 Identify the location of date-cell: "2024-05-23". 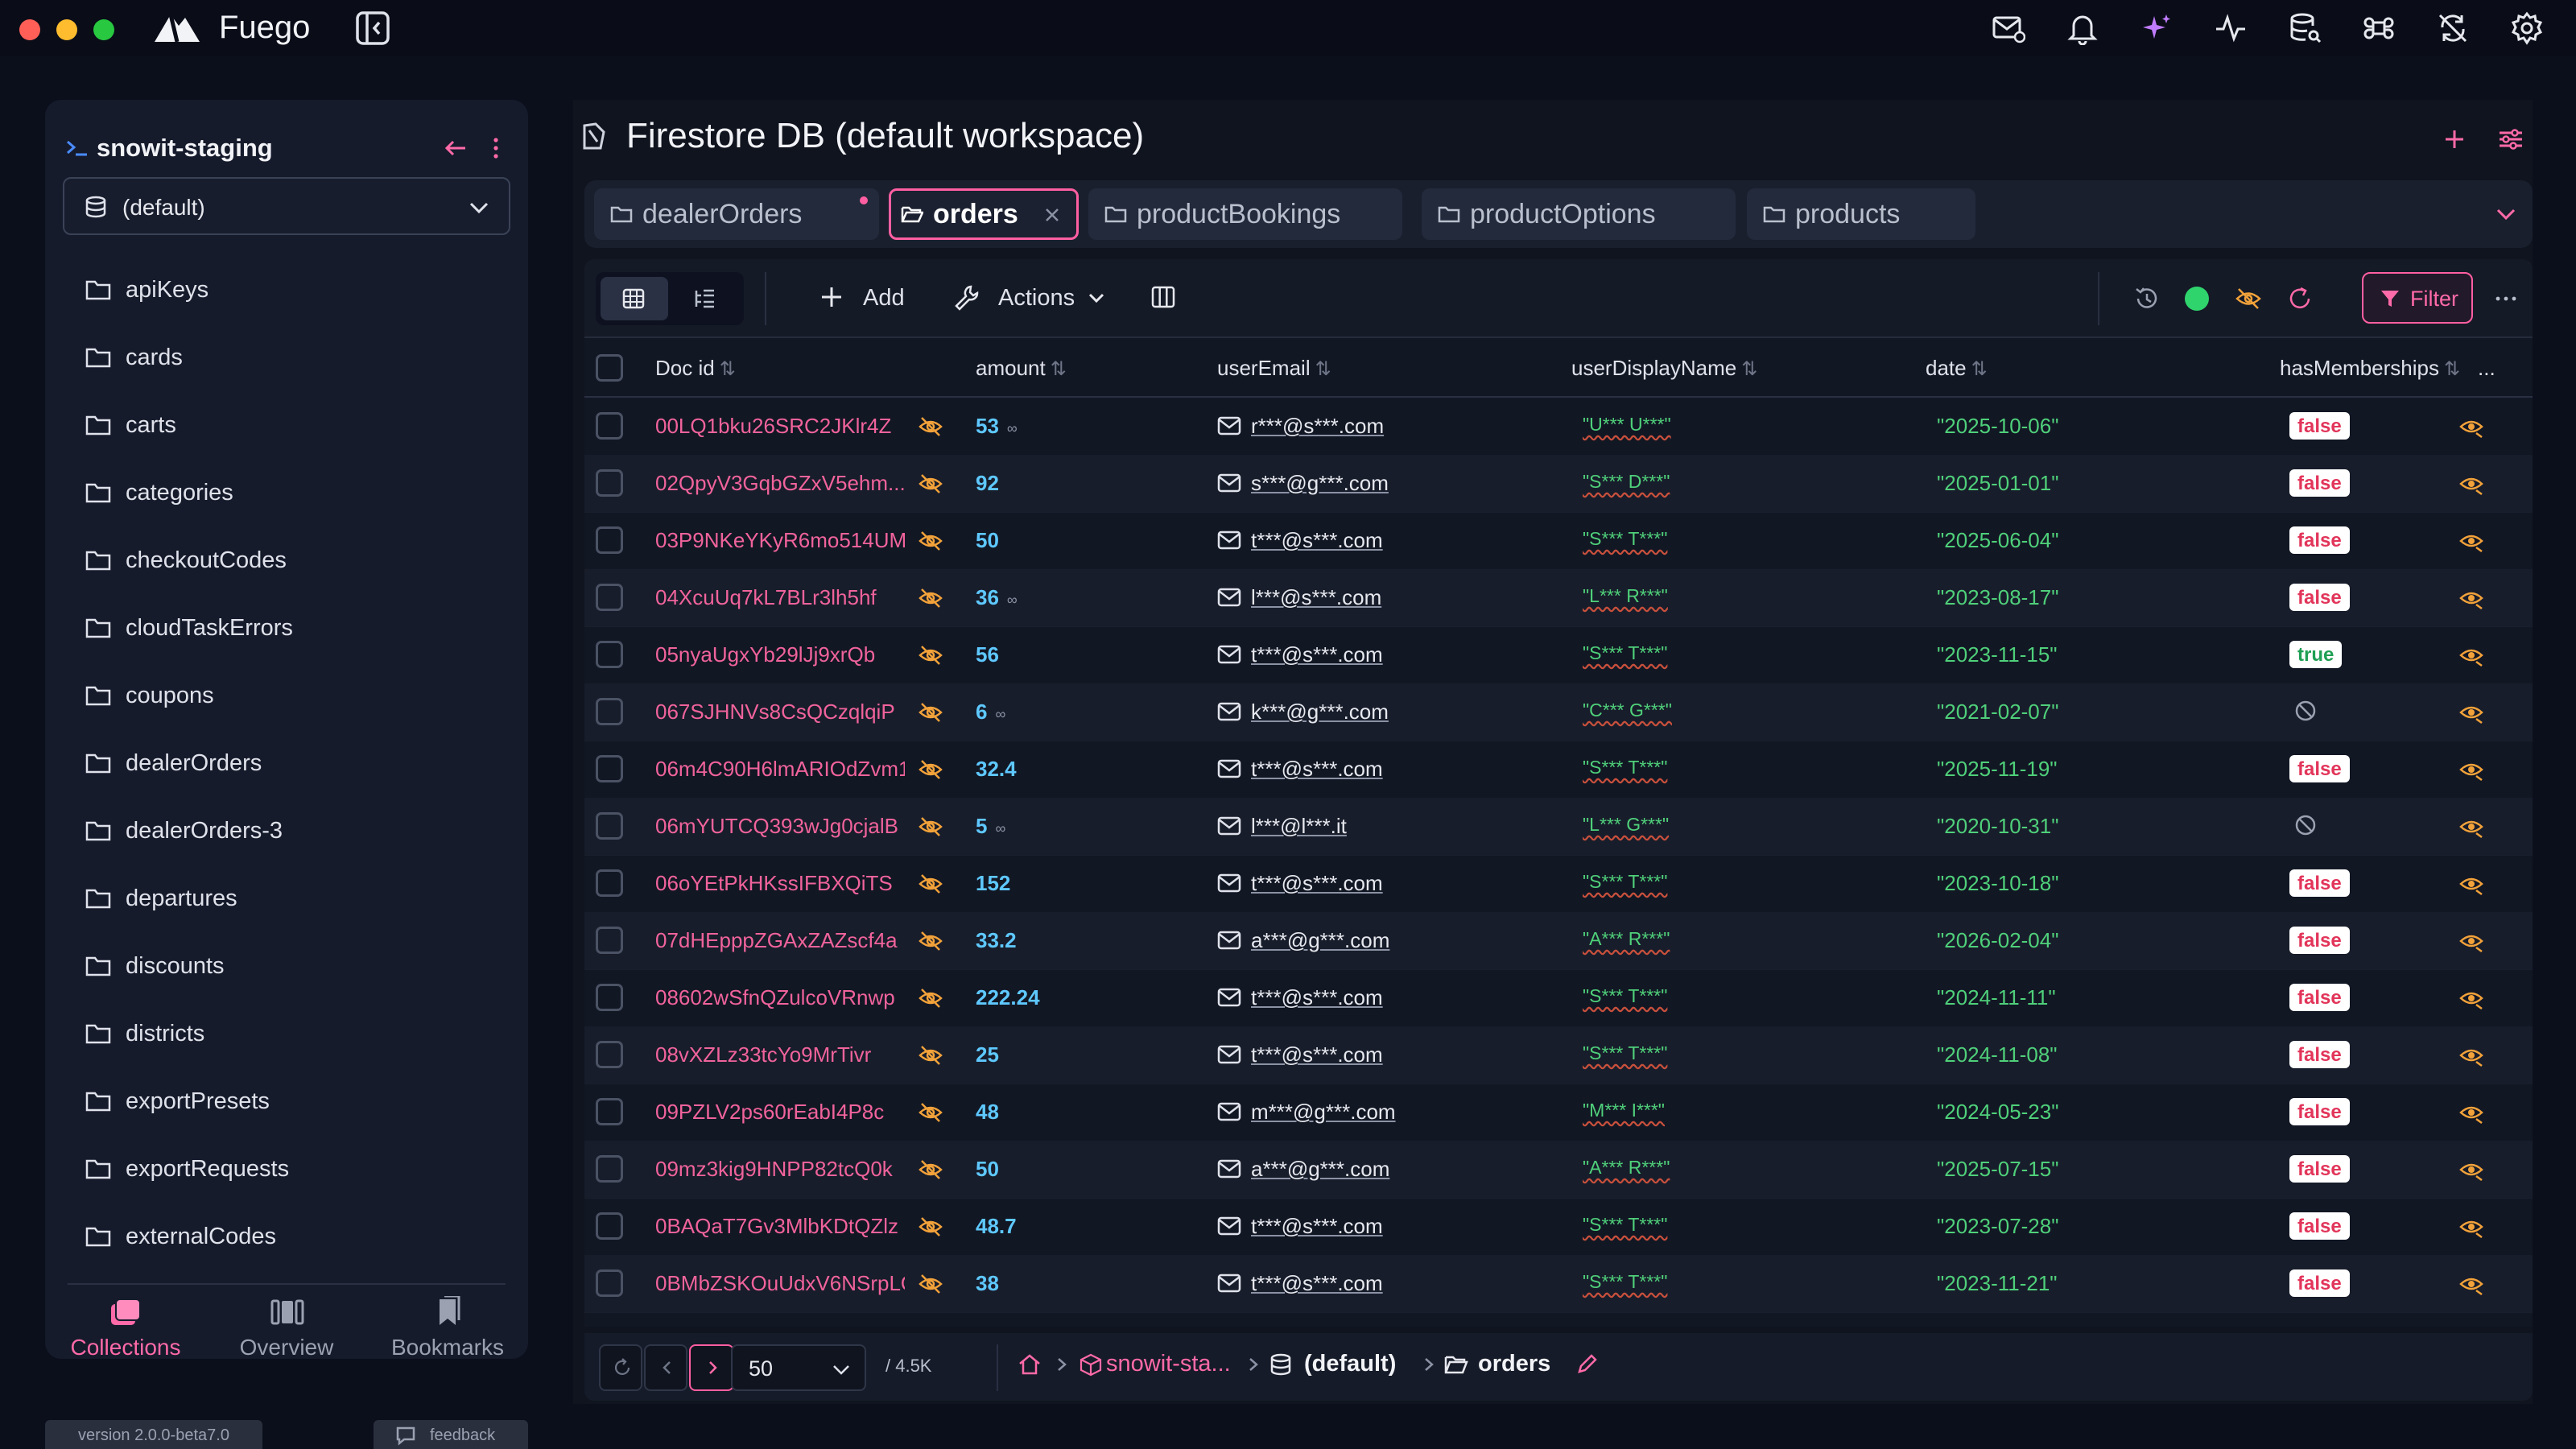
(1998, 1112).